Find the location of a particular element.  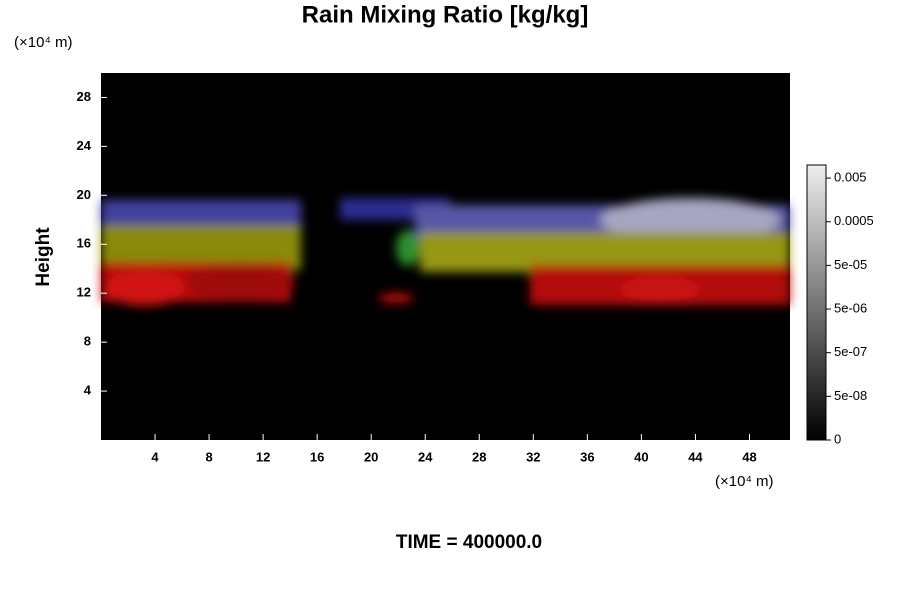

x-tick-label: 32 is located at coordinates (533, 456).